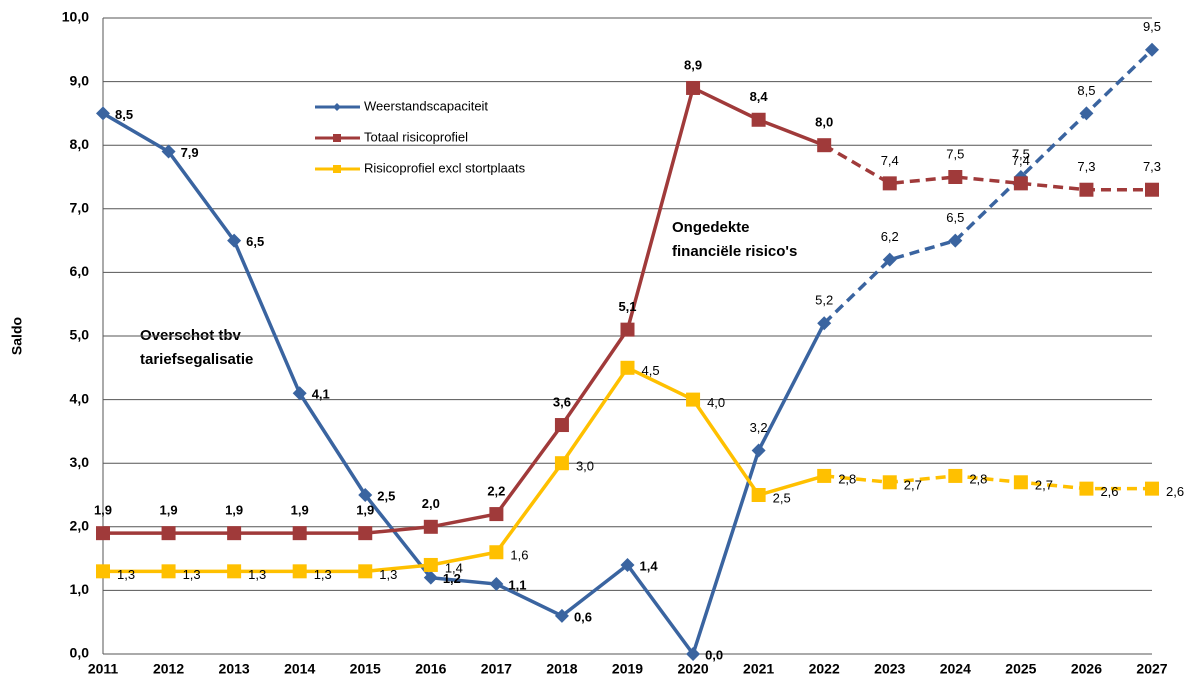 The image size is (1193, 681). What do you see at coordinates (562, 401) in the screenshot?
I see `data-label: 3,6` at bounding box center [562, 401].